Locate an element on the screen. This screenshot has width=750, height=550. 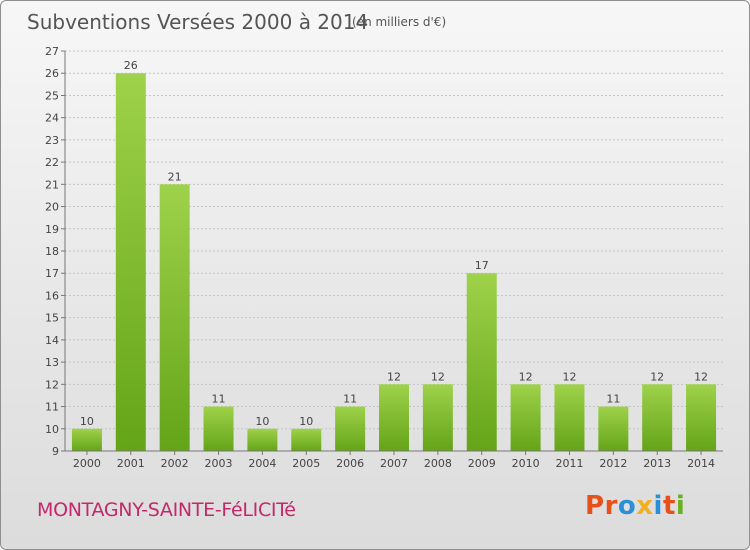
x-tick-label: 2009 is located at coordinates (482, 463).